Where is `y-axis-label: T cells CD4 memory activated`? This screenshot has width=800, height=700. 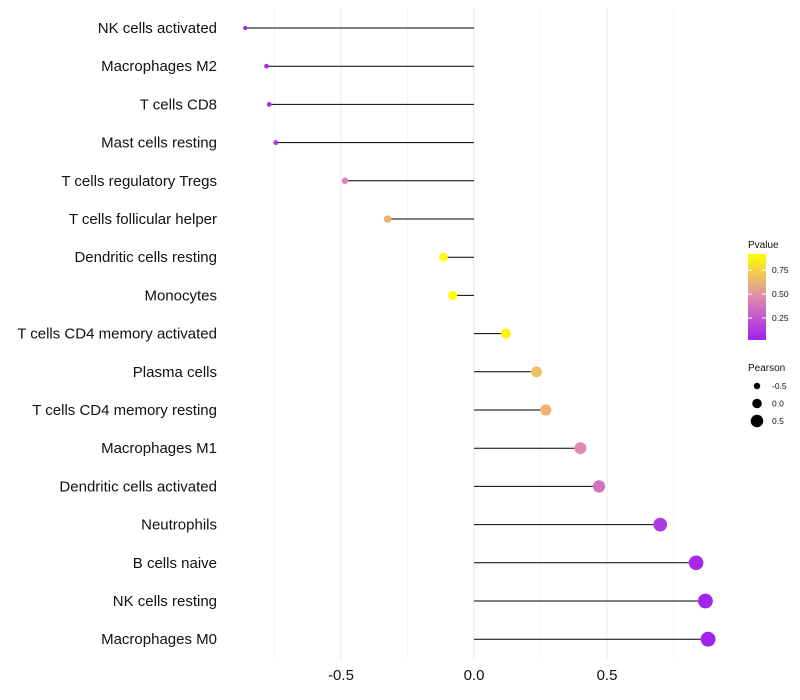
y-axis-label: T cells CD4 memory activated is located at coordinates (117, 334).